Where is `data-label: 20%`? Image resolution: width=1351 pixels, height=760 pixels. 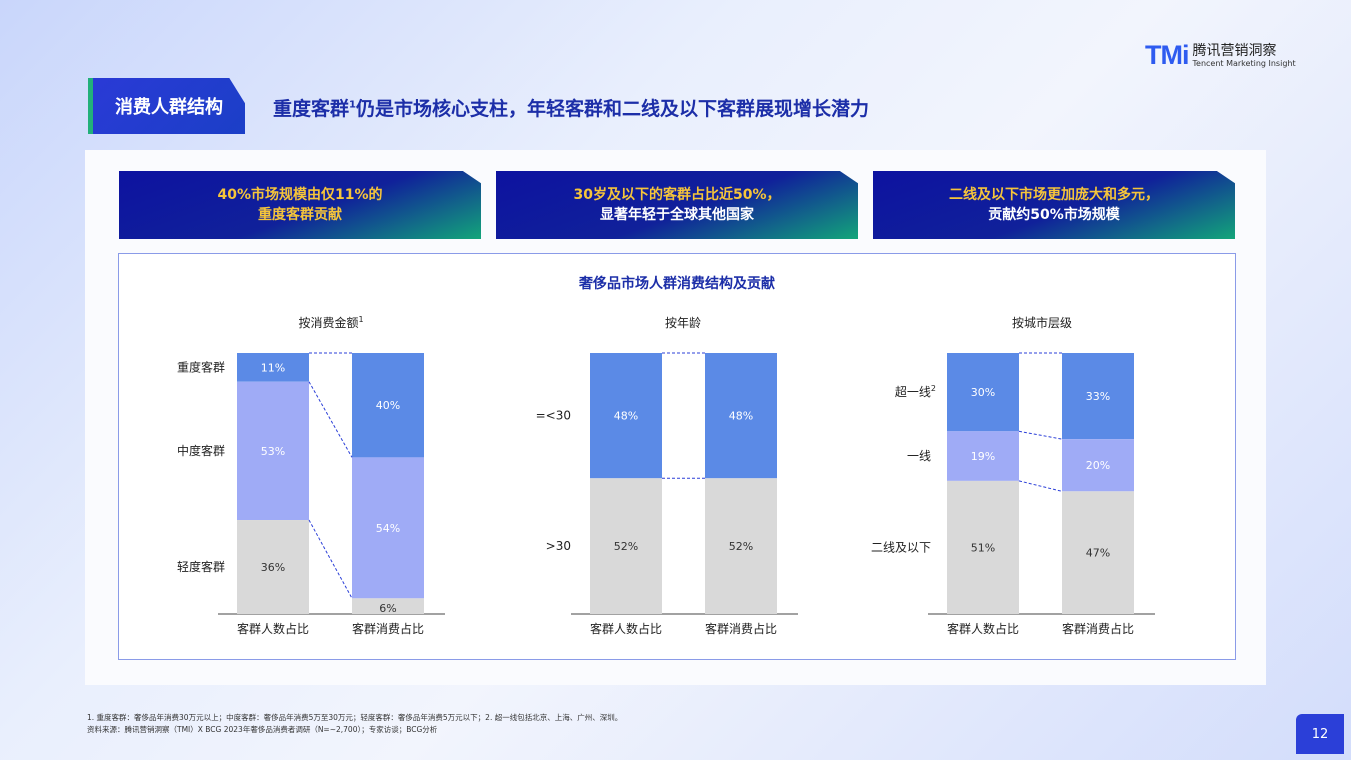
data-label: 20% is located at coordinates (1098, 465).